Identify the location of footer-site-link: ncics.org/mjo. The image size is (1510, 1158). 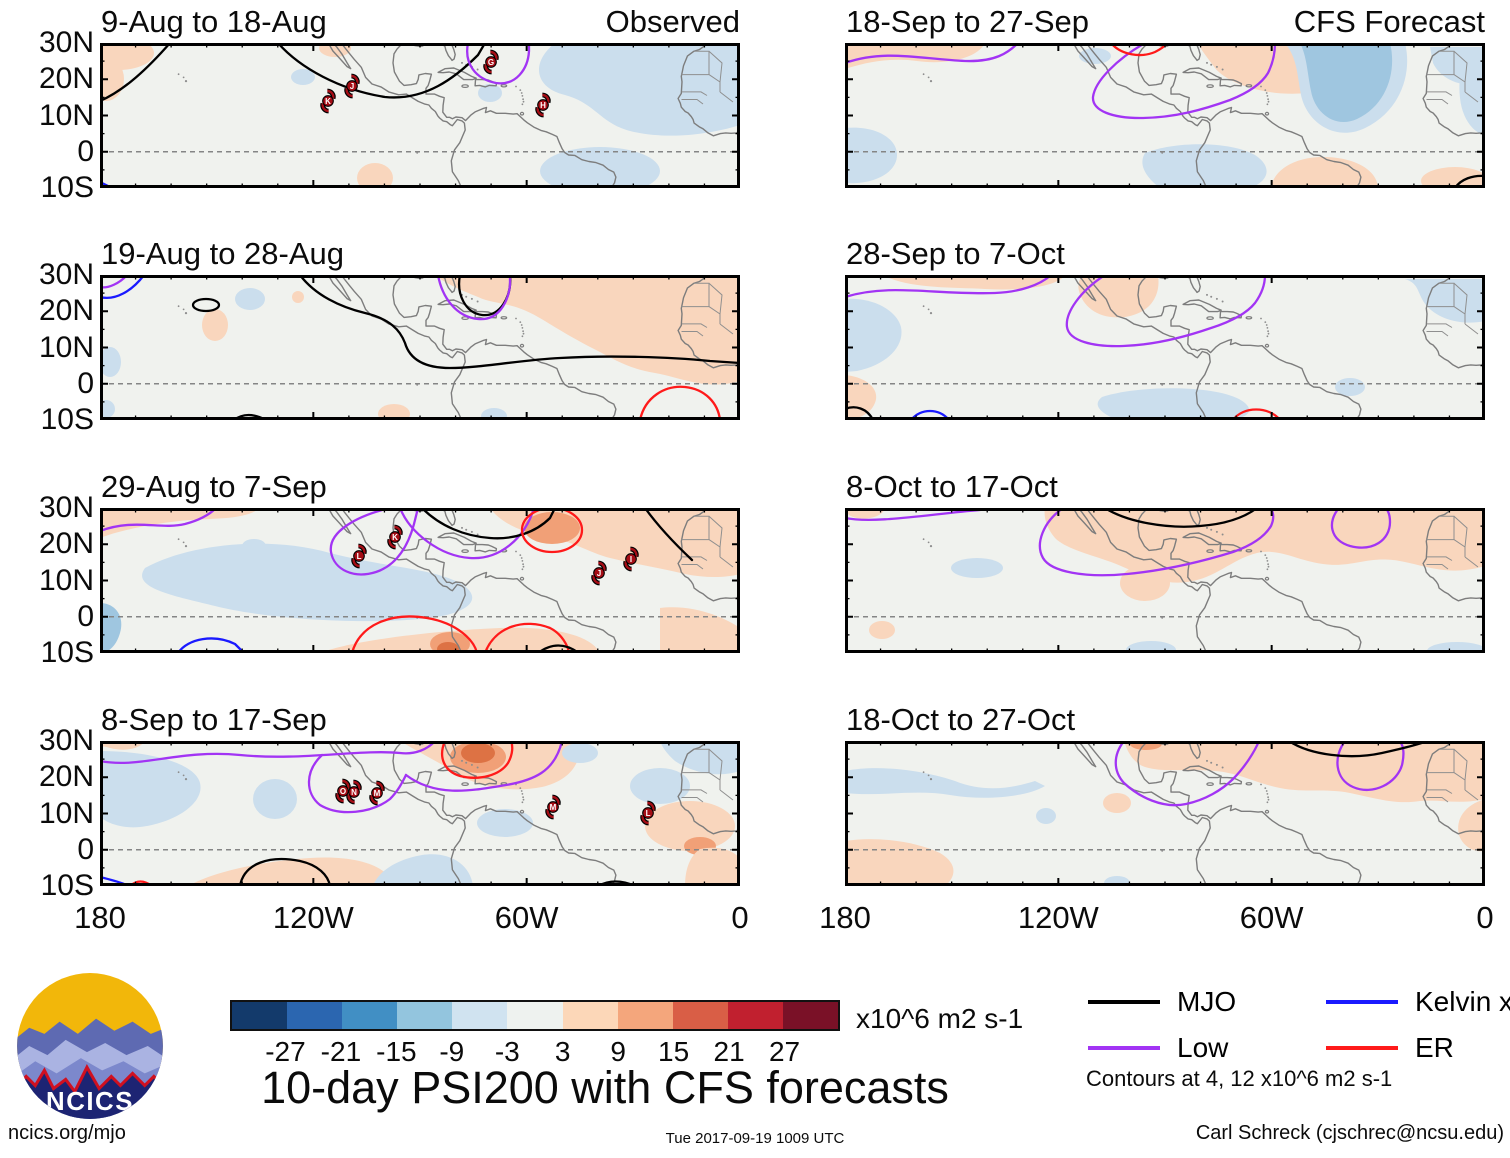
(67, 1133).